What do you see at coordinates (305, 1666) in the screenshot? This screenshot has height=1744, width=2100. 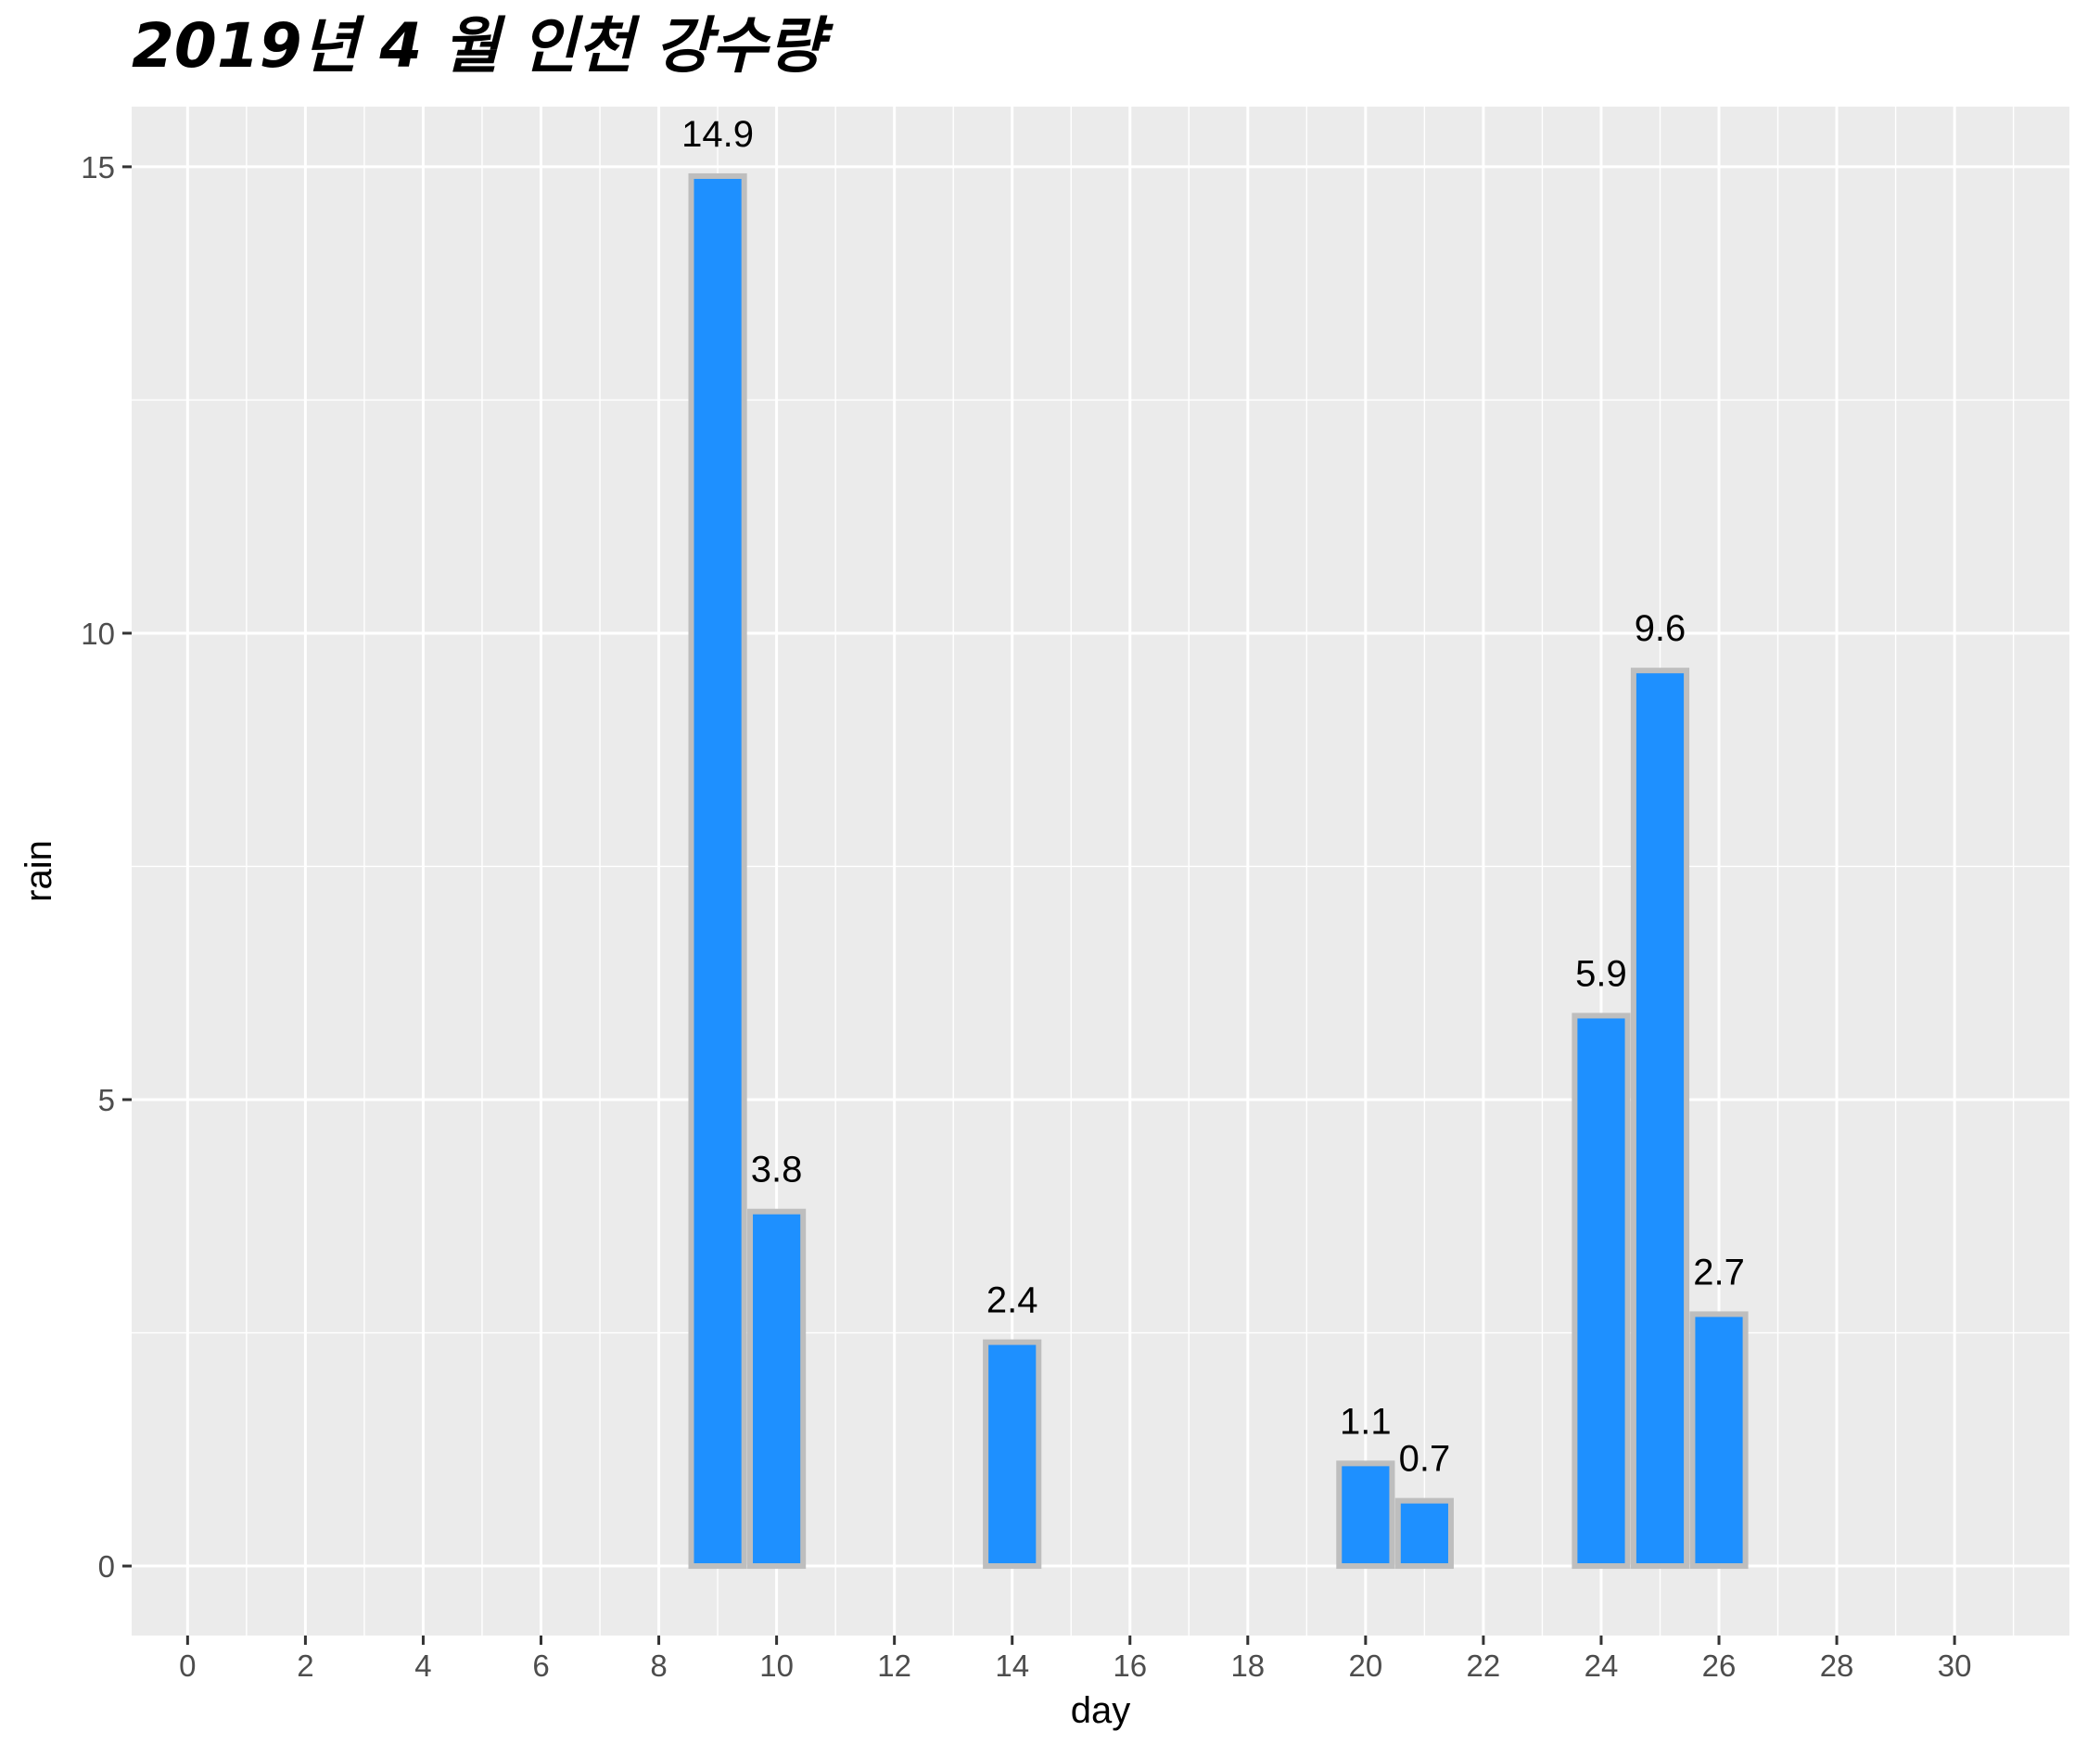 I see `x-tick-label: 2` at bounding box center [305, 1666].